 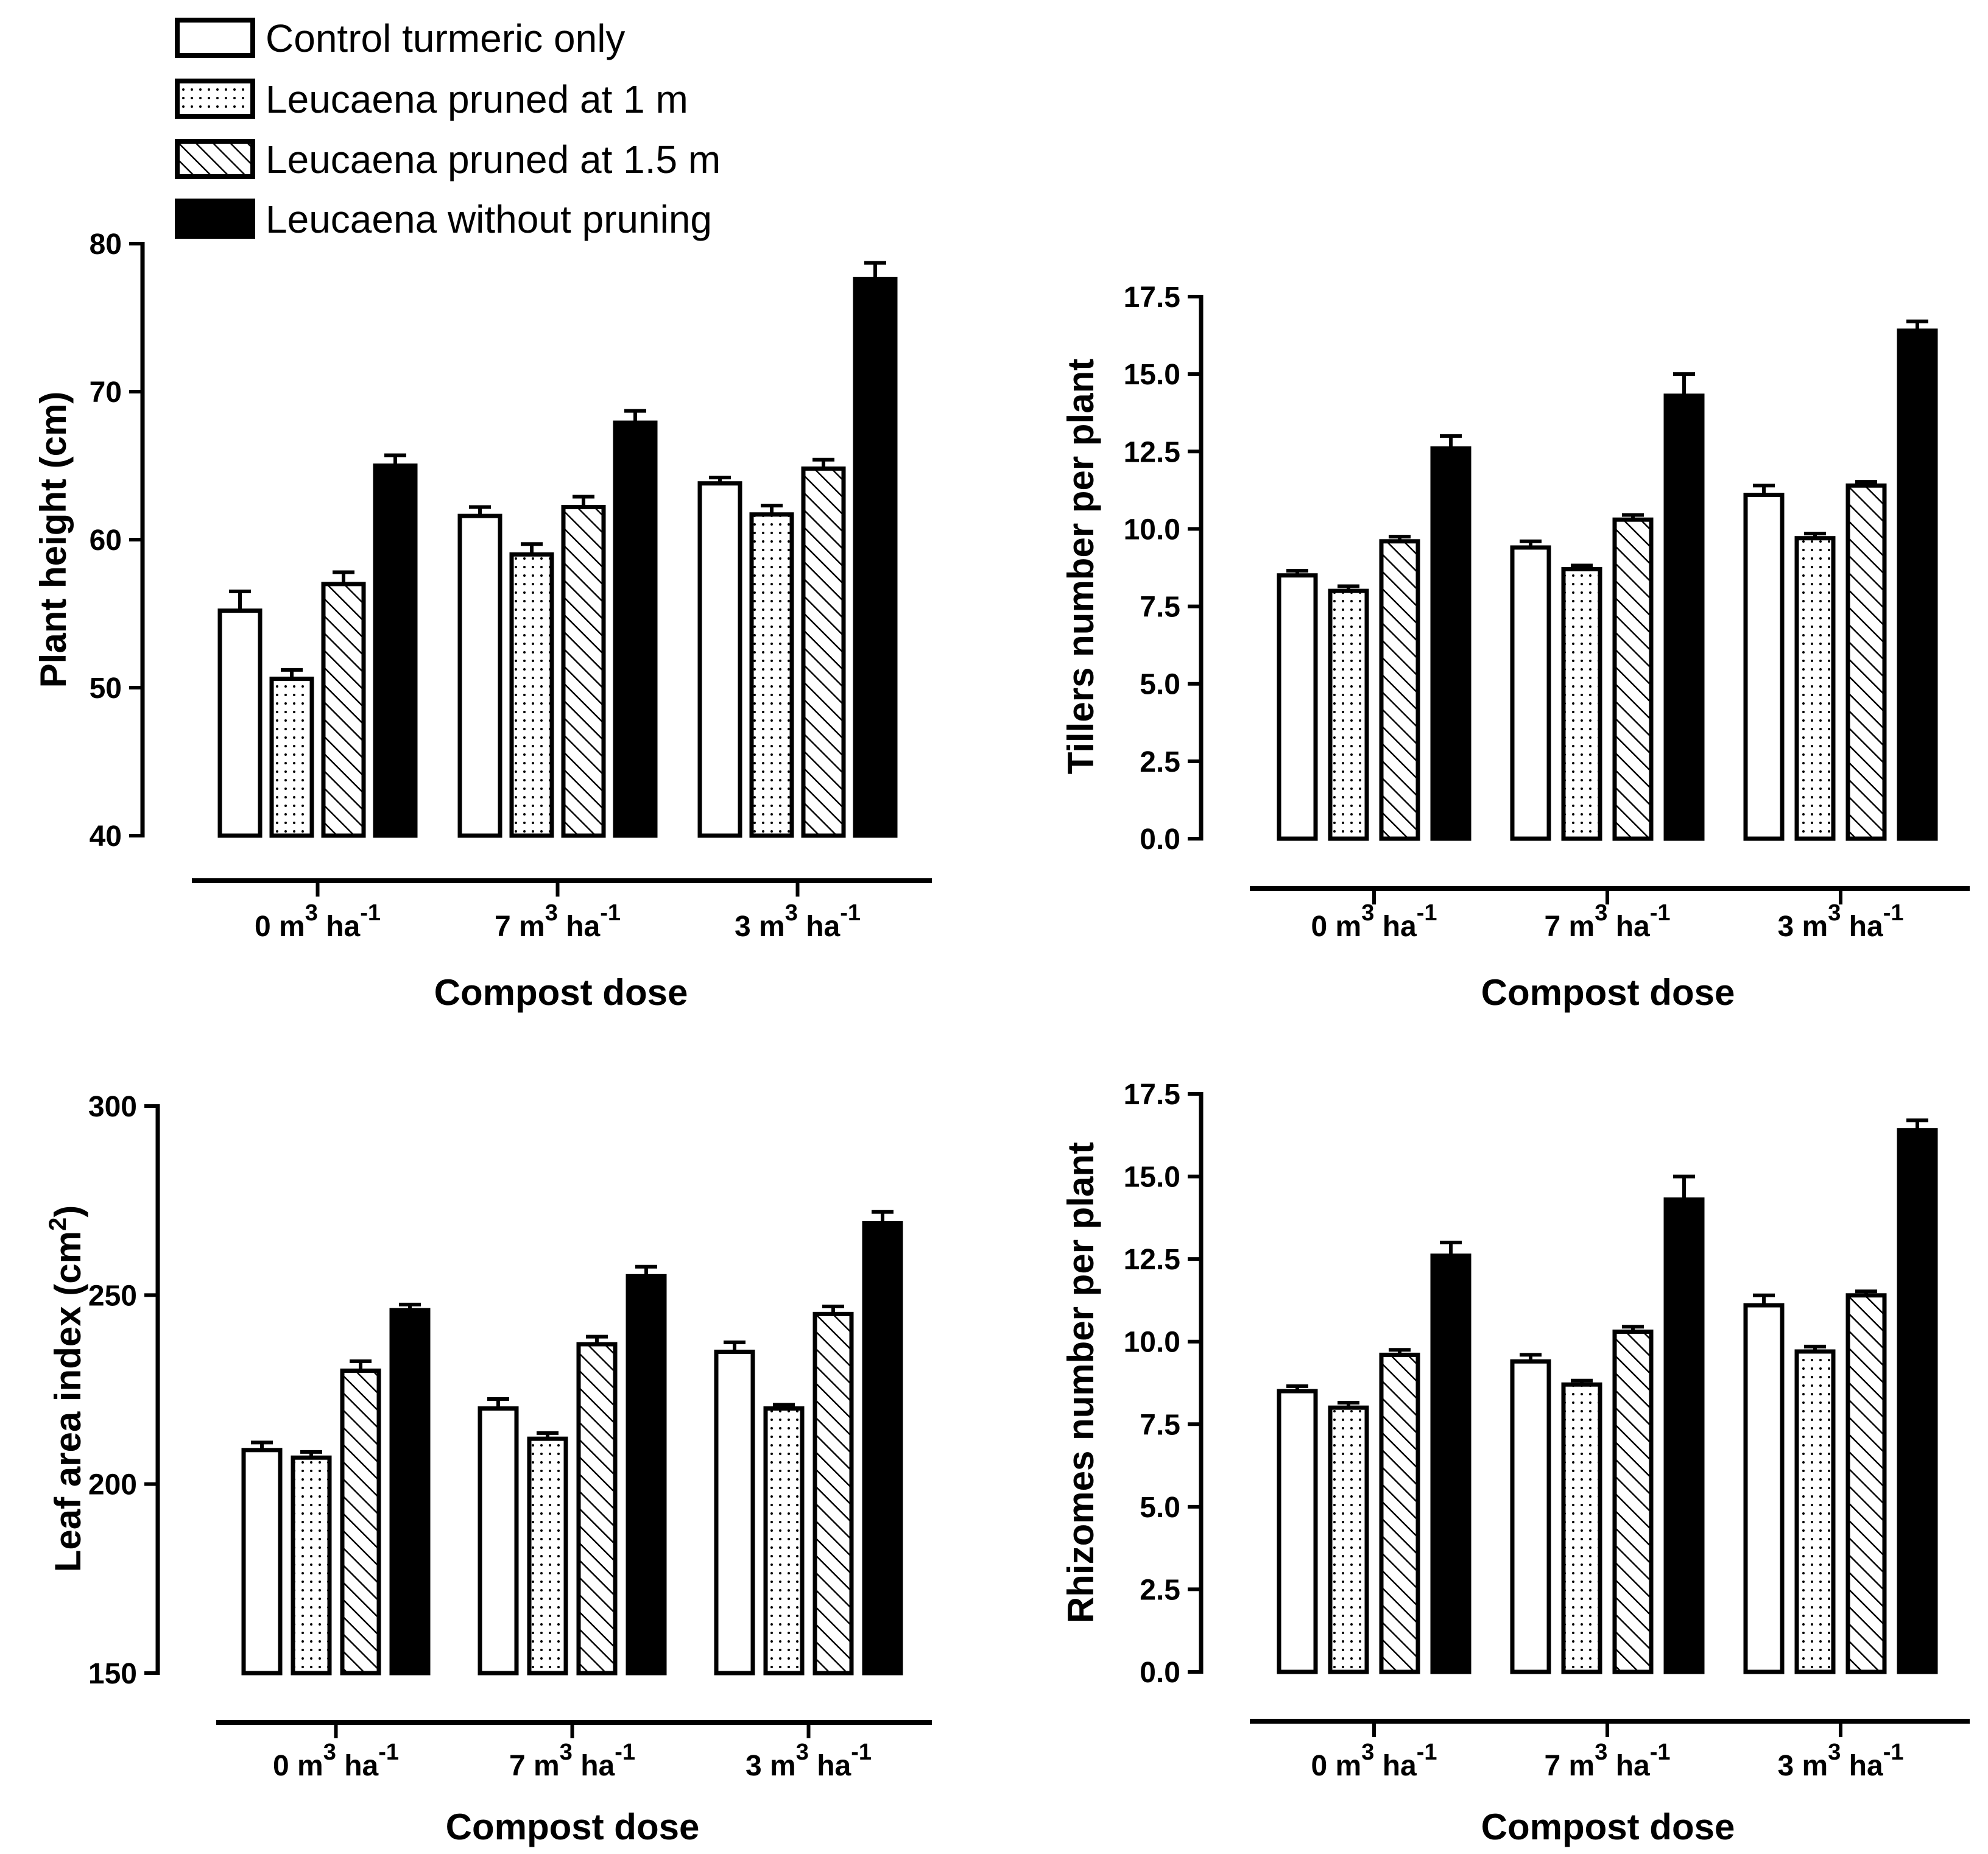 What do you see at coordinates (215, 38) in the screenshot?
I see `legend-swatch-white` at bounding box center [215, 38].